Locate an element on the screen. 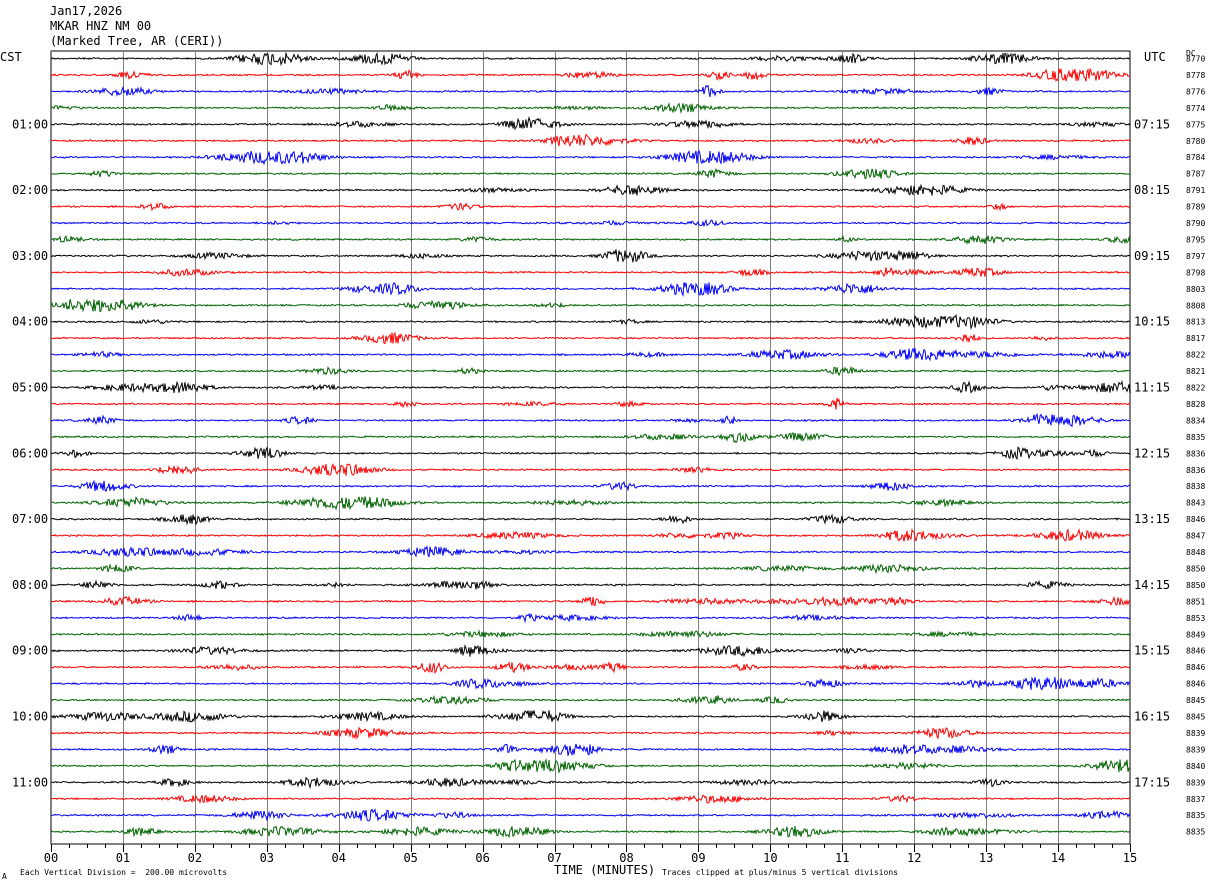  dc-offset-label: 8822 is located at coordinates (1195, 388).